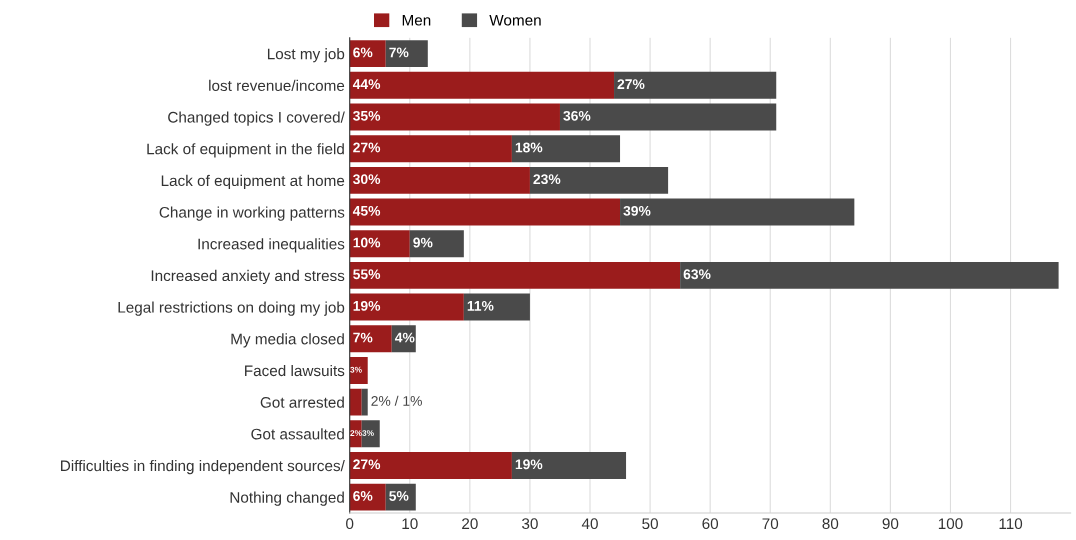 The width and height of the screenshot is (1076, 540). I want to click on legend-label: Women, so click(515, 20).